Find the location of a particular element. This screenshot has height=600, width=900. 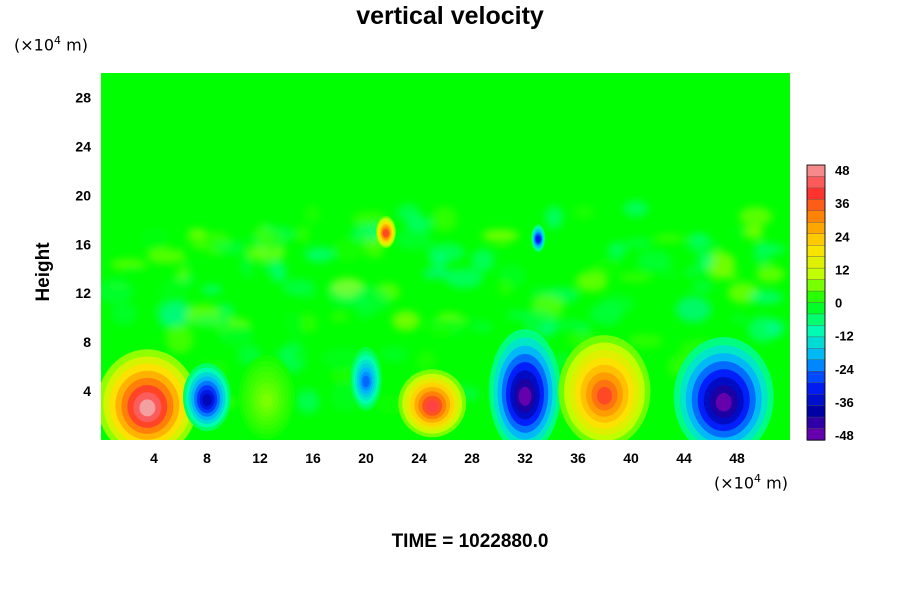

x-tick-label: 32 is located at coordinates (525, 458).